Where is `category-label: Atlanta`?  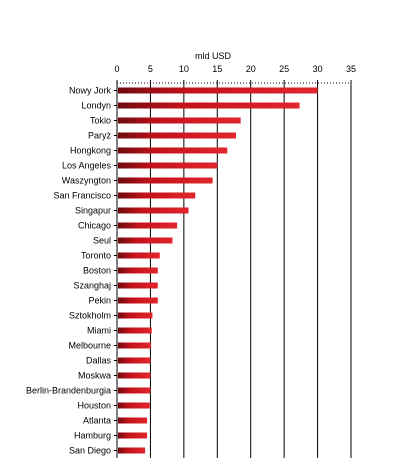 category-label: Atlanta is located at coordinates (97, 421).